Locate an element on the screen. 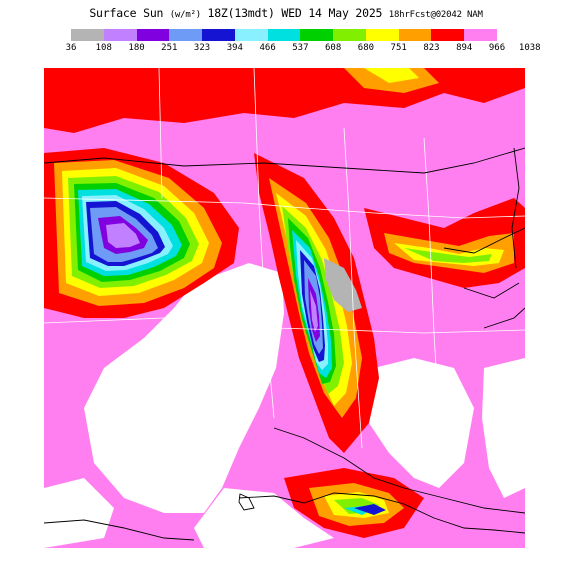 The image size is (572, 572). scale-tick-label: 251 is located at coordinates (169, 48).